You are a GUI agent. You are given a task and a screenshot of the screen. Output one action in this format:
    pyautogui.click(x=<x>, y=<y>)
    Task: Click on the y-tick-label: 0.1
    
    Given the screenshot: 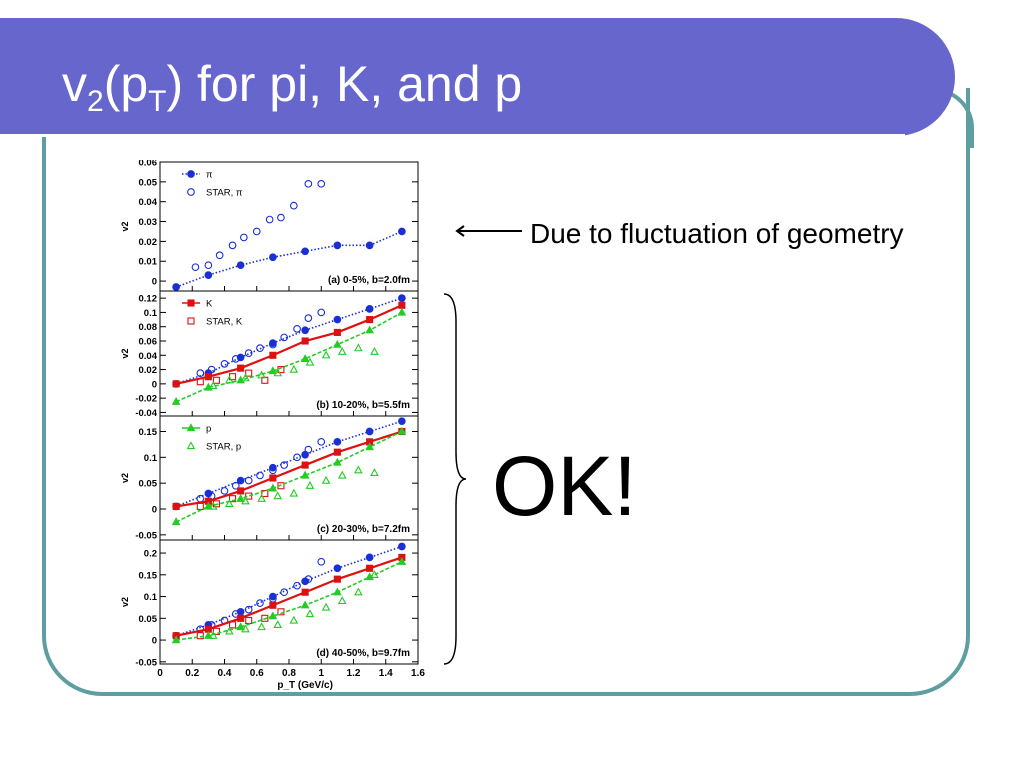 What is the action you would take?
    pyautogui.click(x=151, y=313)
    